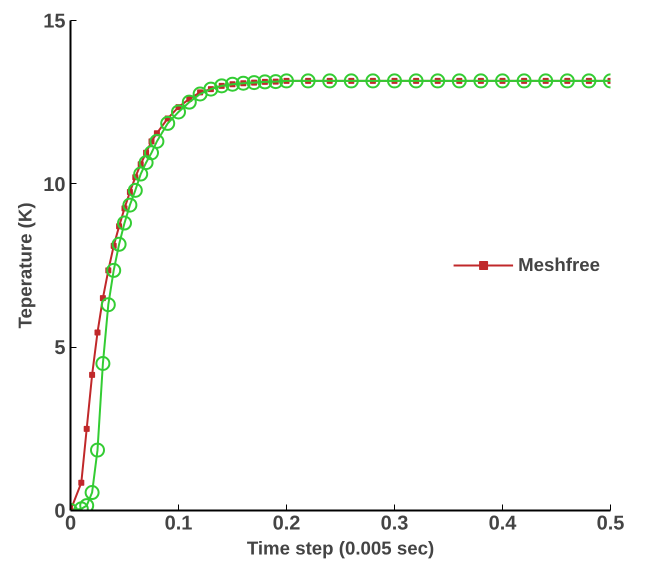  I want to click on x-axis-title: Time step (0.005 sec), so click(340, 548).